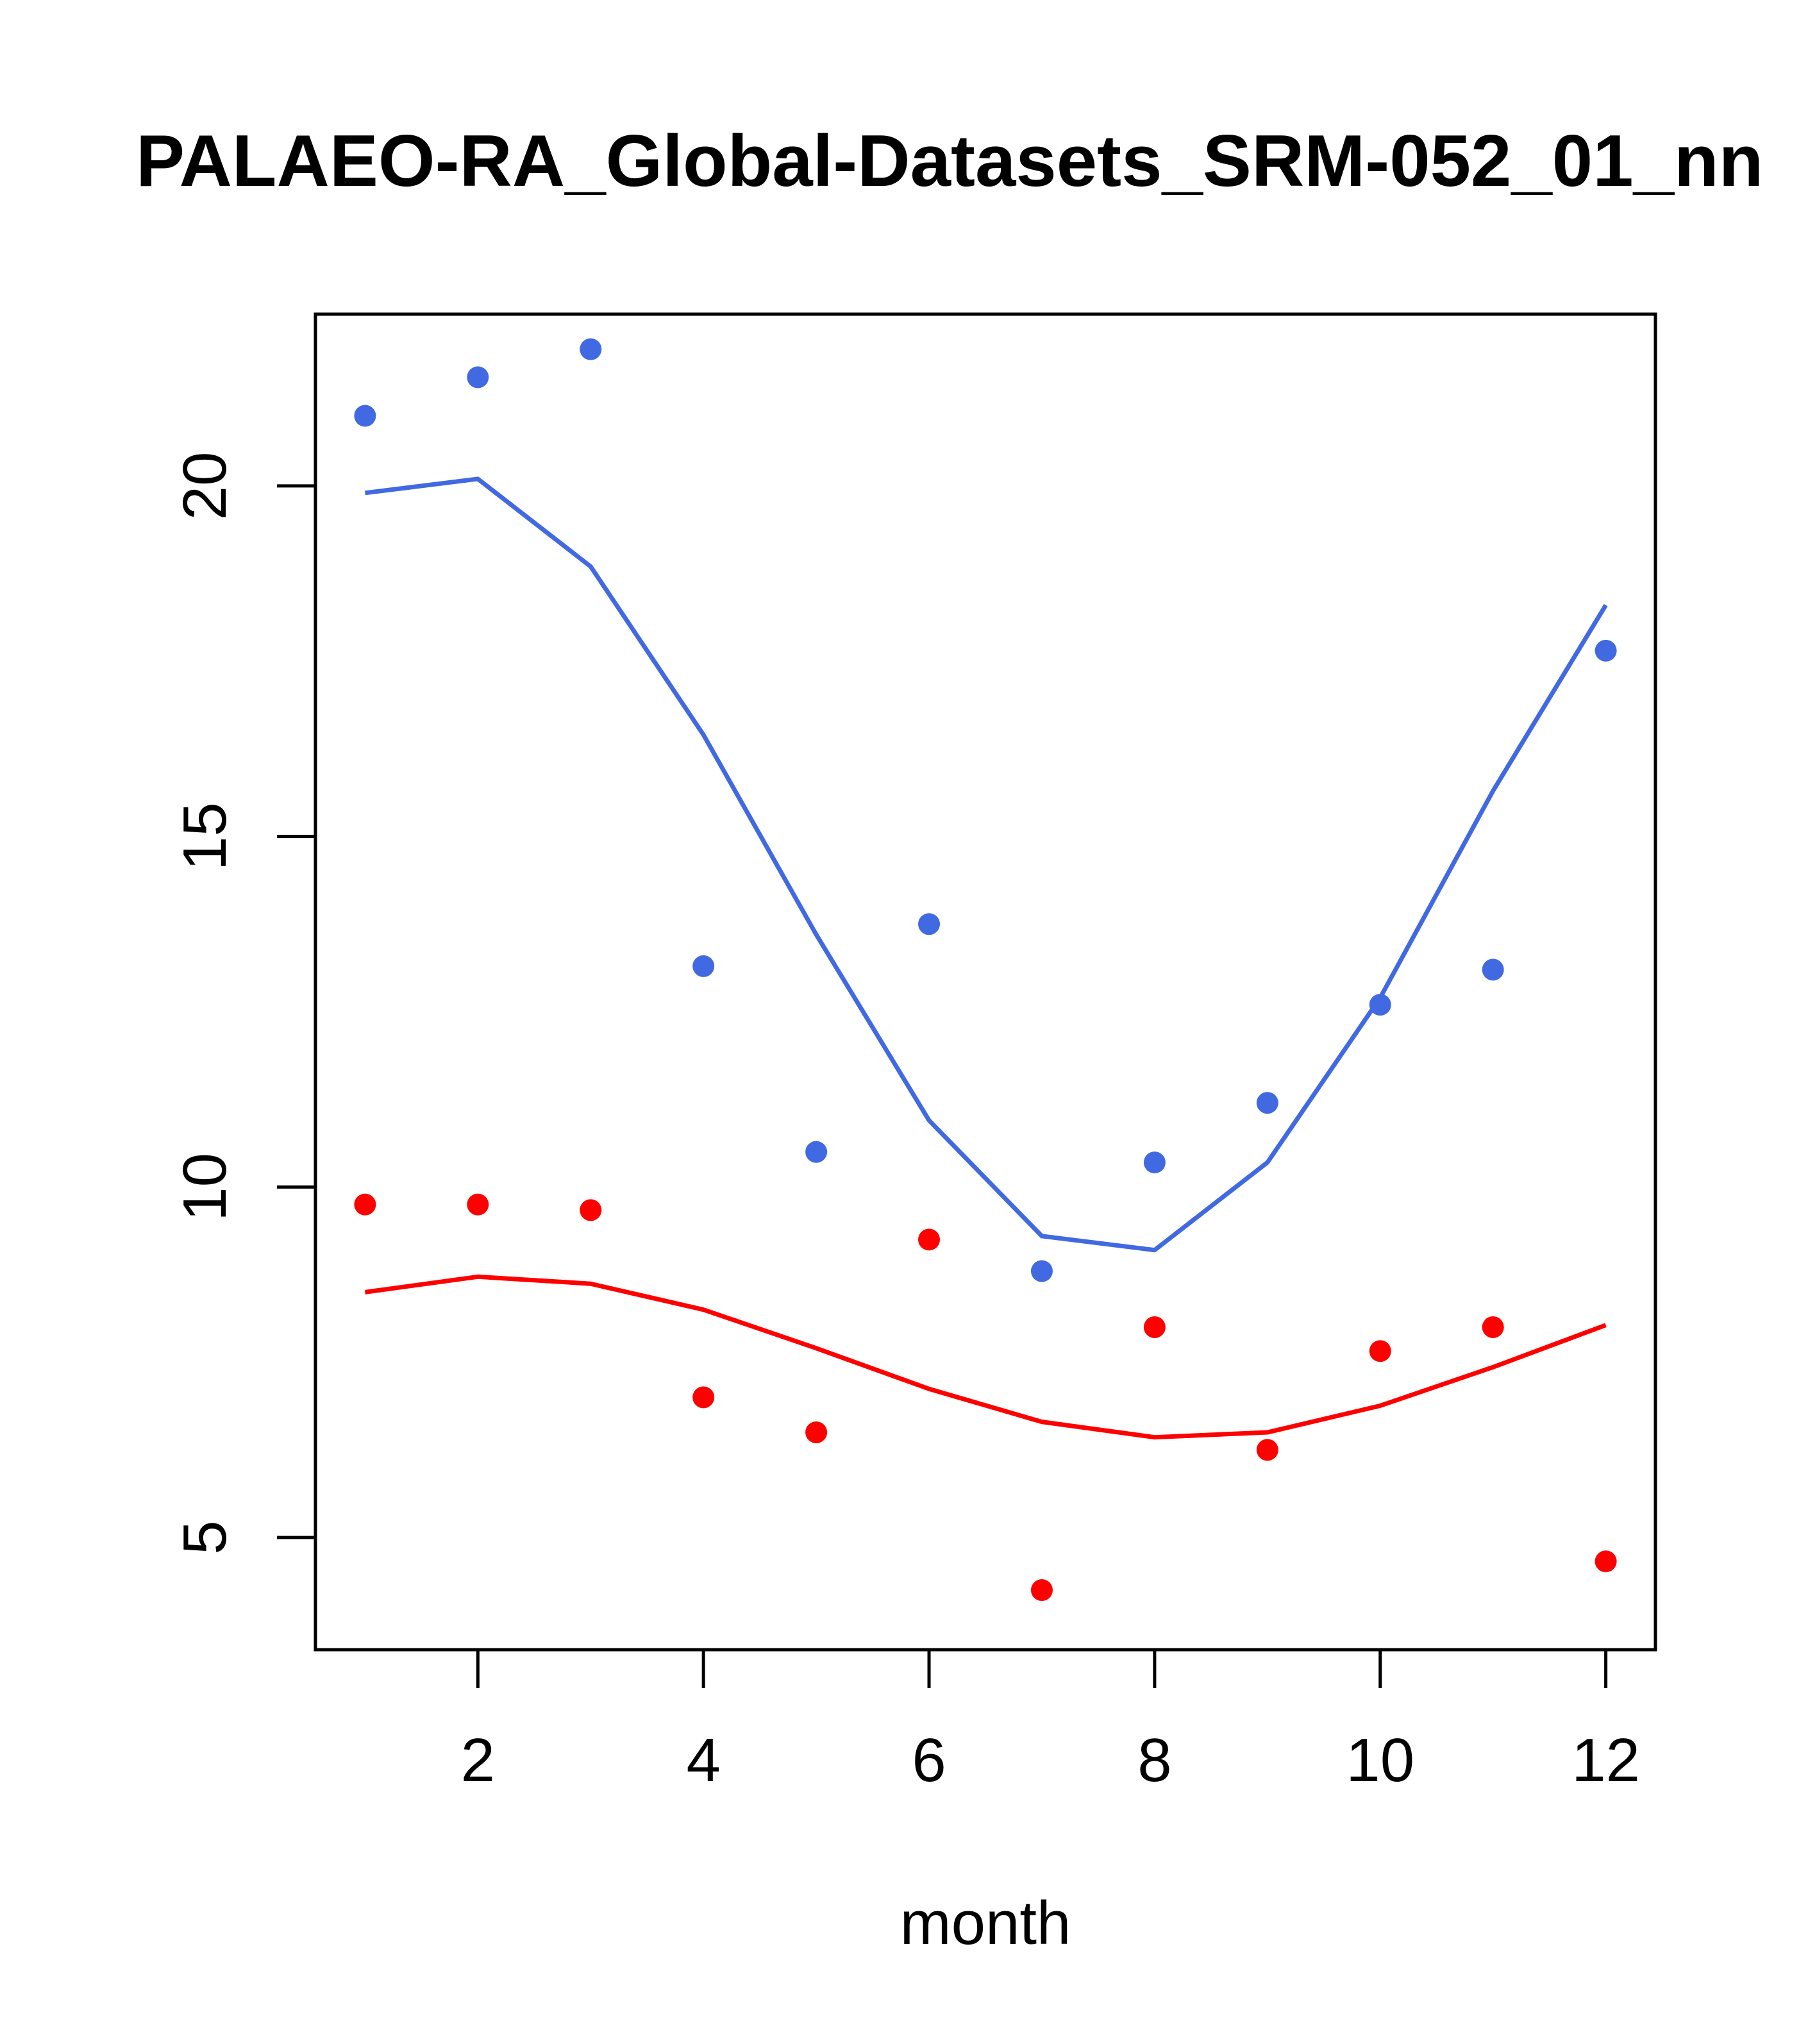 This screenshot has width=1817, height=2044. What do you see at coordinates (703, 1761) in the screenshot?
I see `x-tick-label: 4` at bounding box center [703, 1761].